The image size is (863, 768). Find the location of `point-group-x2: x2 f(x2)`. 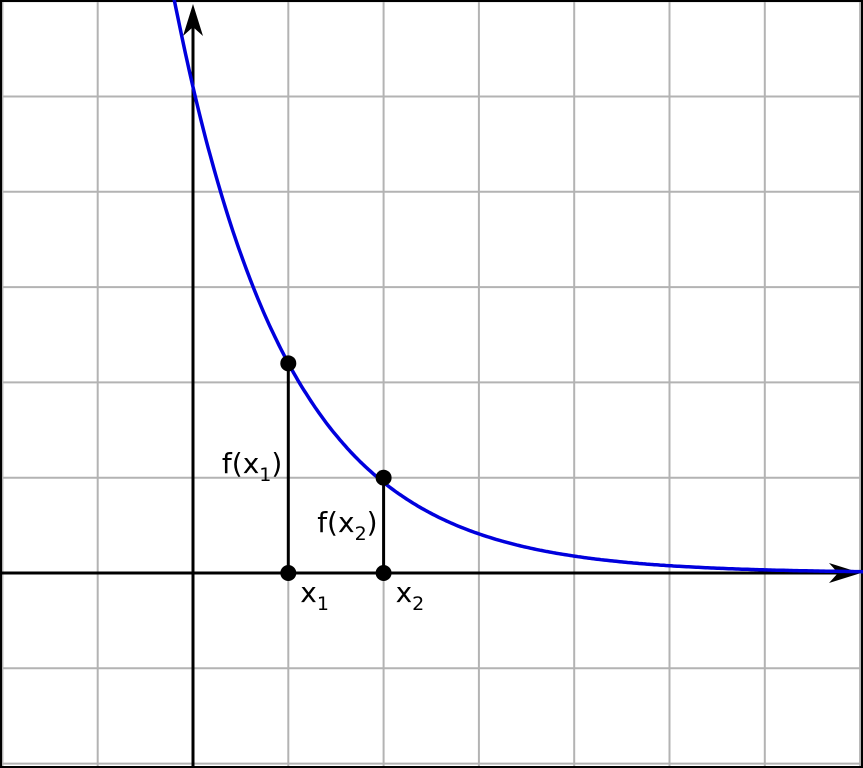

point-group-x2: x2 f(x2) is located at coordinates (371, 542).